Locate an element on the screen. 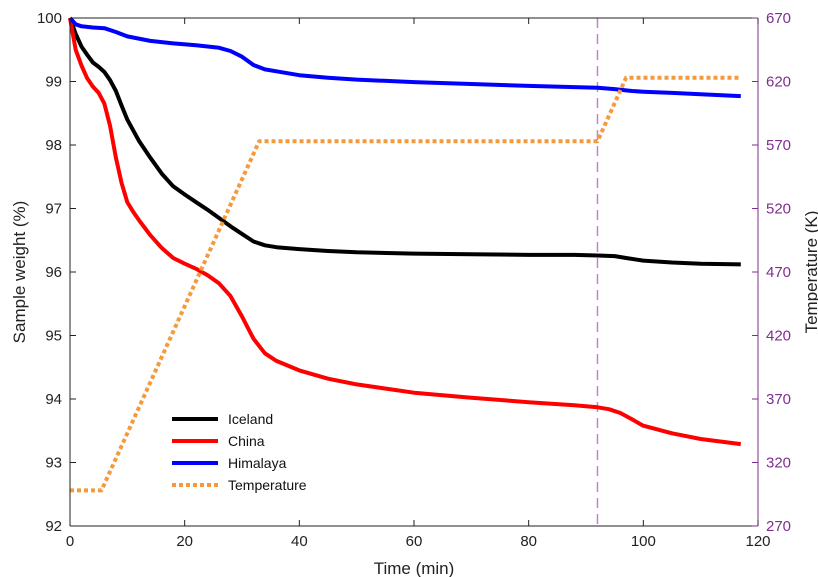 The width and height of the screenshot is (818, 577). legend: Iceland China Himalaya Temperature is located at coordinates (239, 452).